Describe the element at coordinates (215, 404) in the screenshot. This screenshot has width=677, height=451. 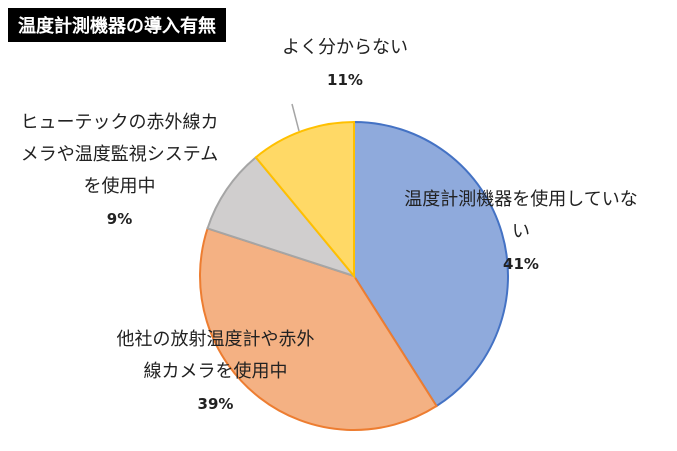
I see `value-label: 39%` at that location.